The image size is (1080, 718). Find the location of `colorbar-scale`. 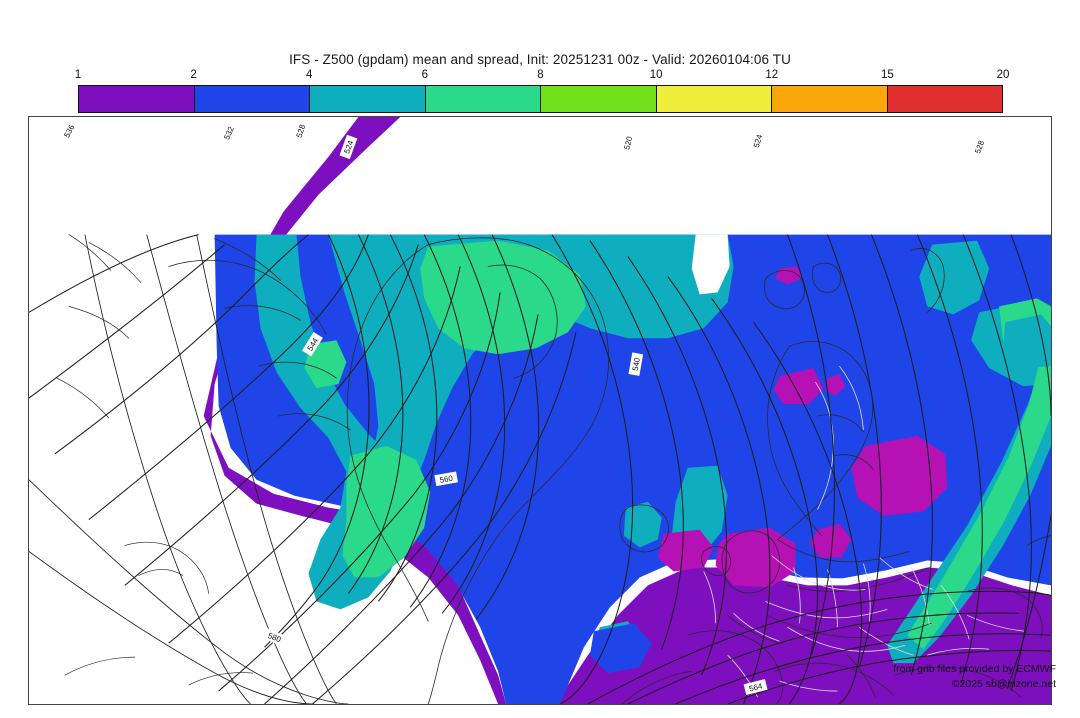

colorbar-scale is located at coordinates (540, 99).